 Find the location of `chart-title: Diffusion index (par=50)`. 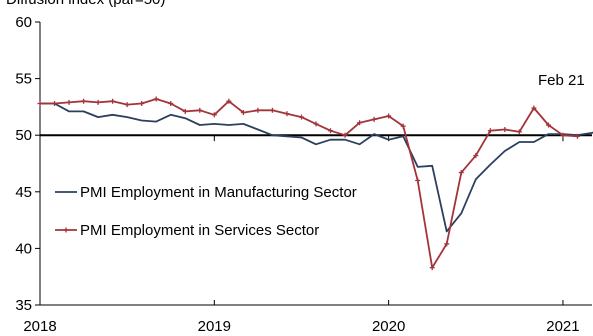

chart-title: Diffusion index (par=50) is located at coordinates (85, 4).